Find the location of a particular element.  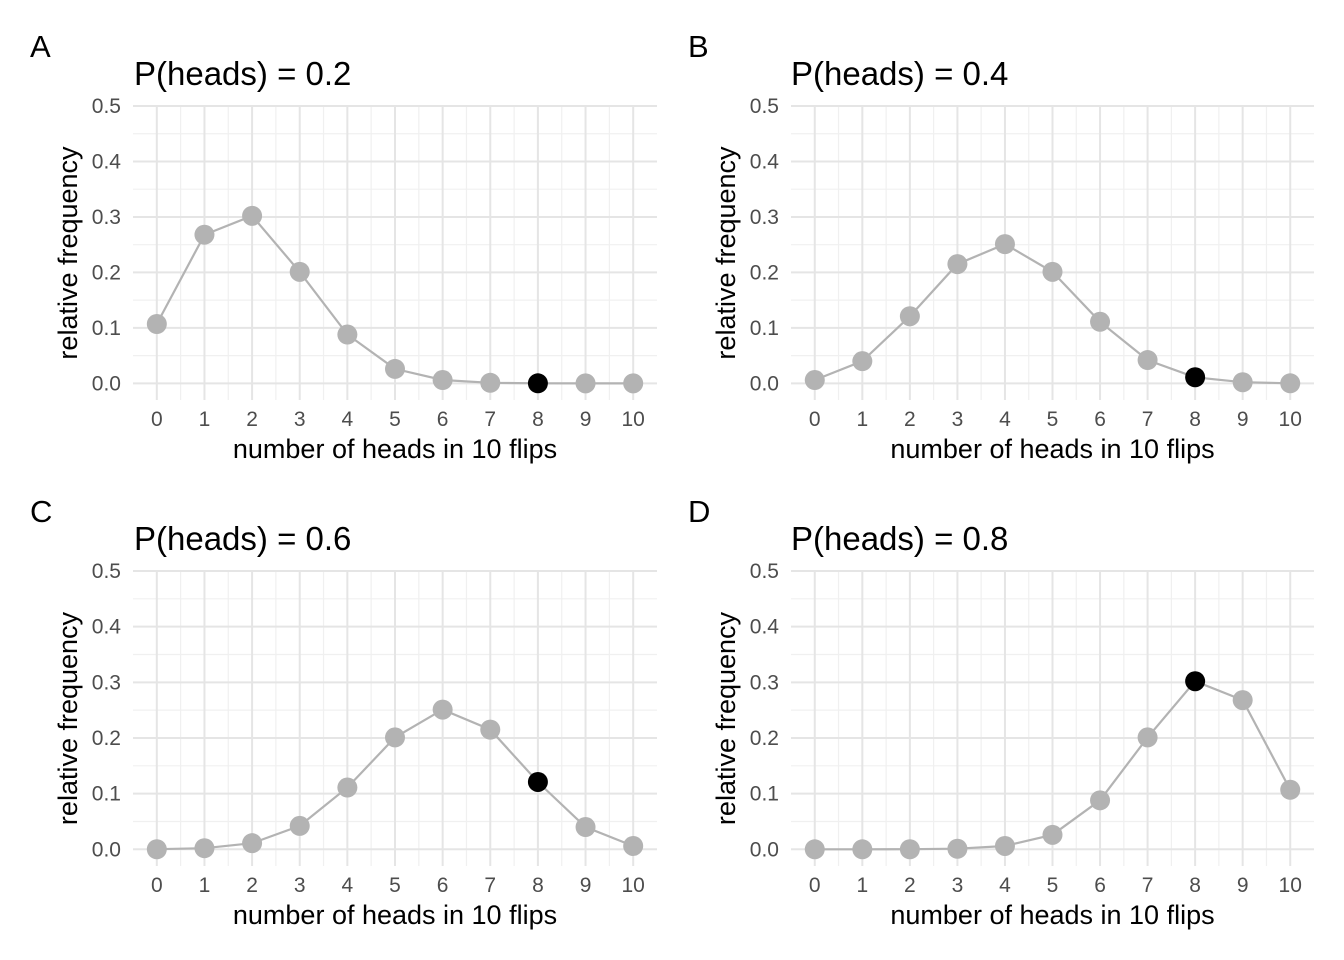

panel-title: P(heads) = 0.8 is located at coordinates (899, 538).